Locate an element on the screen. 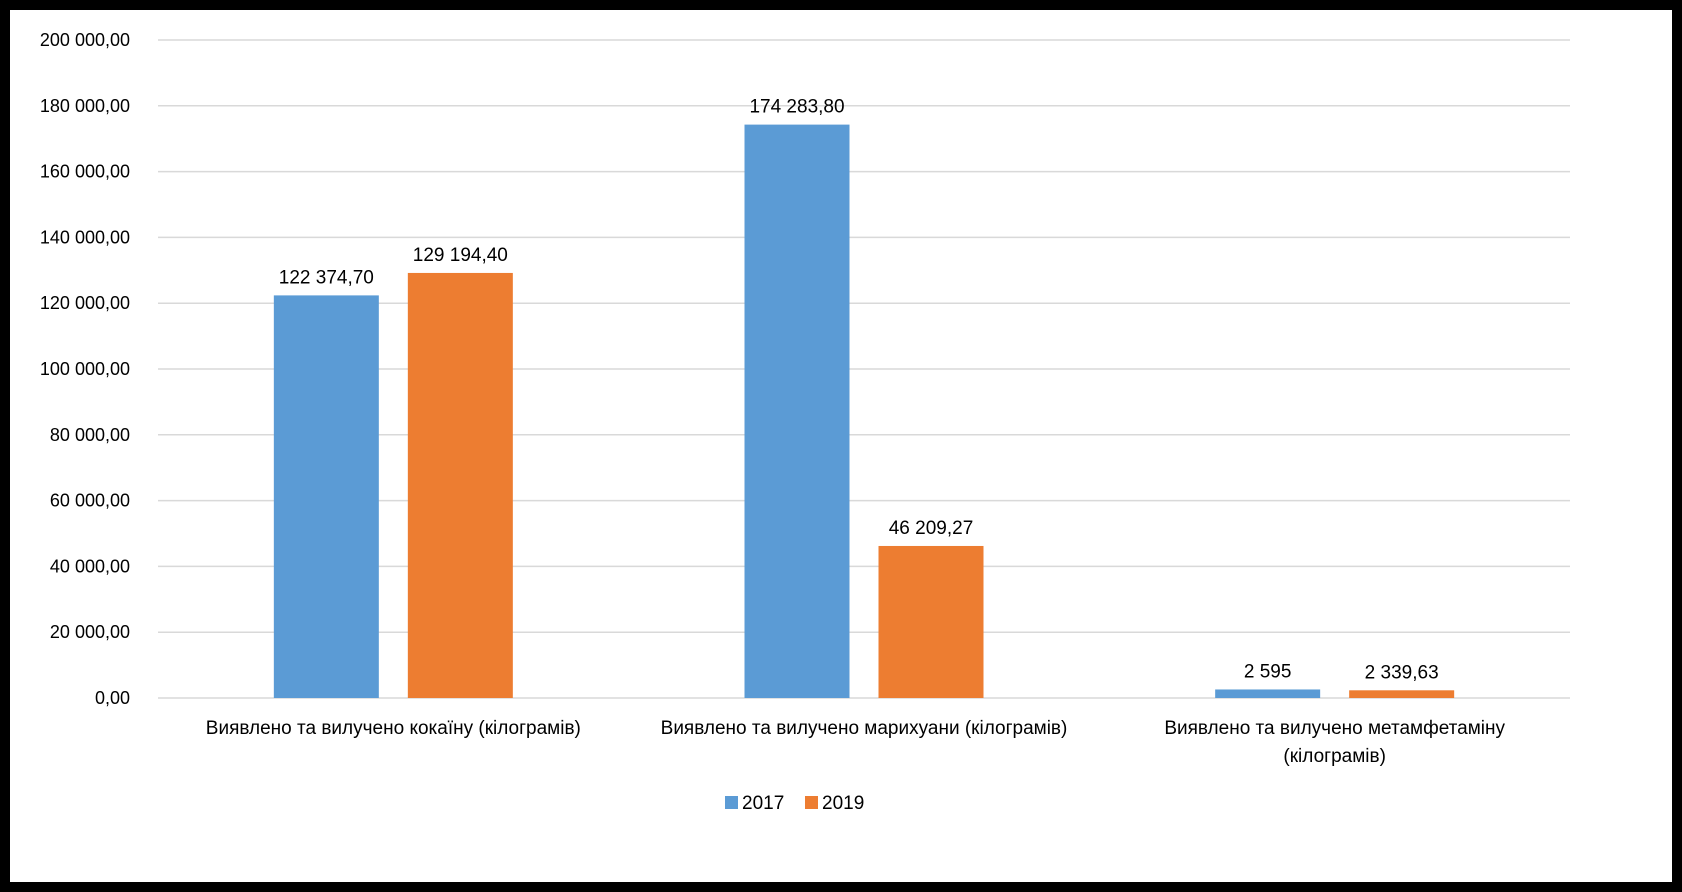 This screenshot has width=1682, height=892. data-label-2019-2: 2 339,63 is located at coordinates (1402, 672).